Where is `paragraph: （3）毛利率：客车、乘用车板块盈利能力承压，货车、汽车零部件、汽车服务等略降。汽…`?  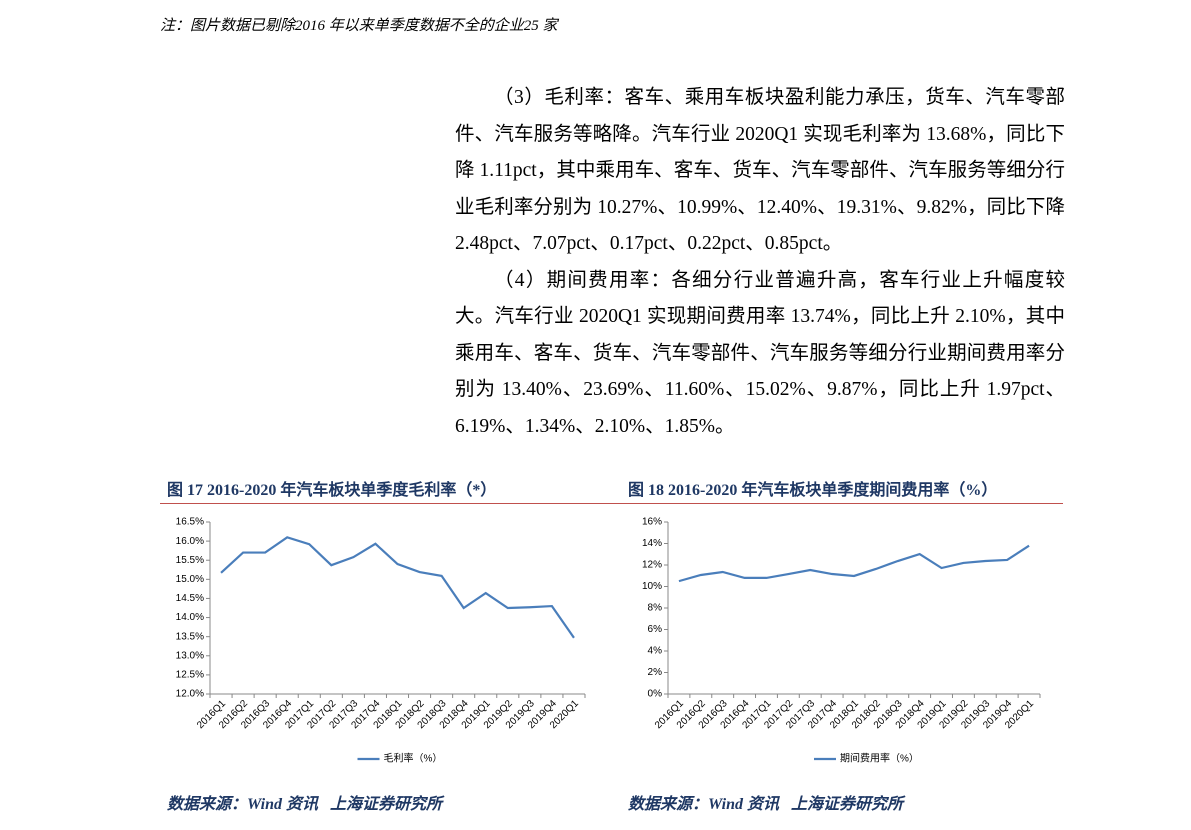
paragraph: （3）毛利率：客车、乘用车板块盈利能力承压，货车、汽车零部件、汽车服务等略降。汽… is located at coordinates (760, 170).